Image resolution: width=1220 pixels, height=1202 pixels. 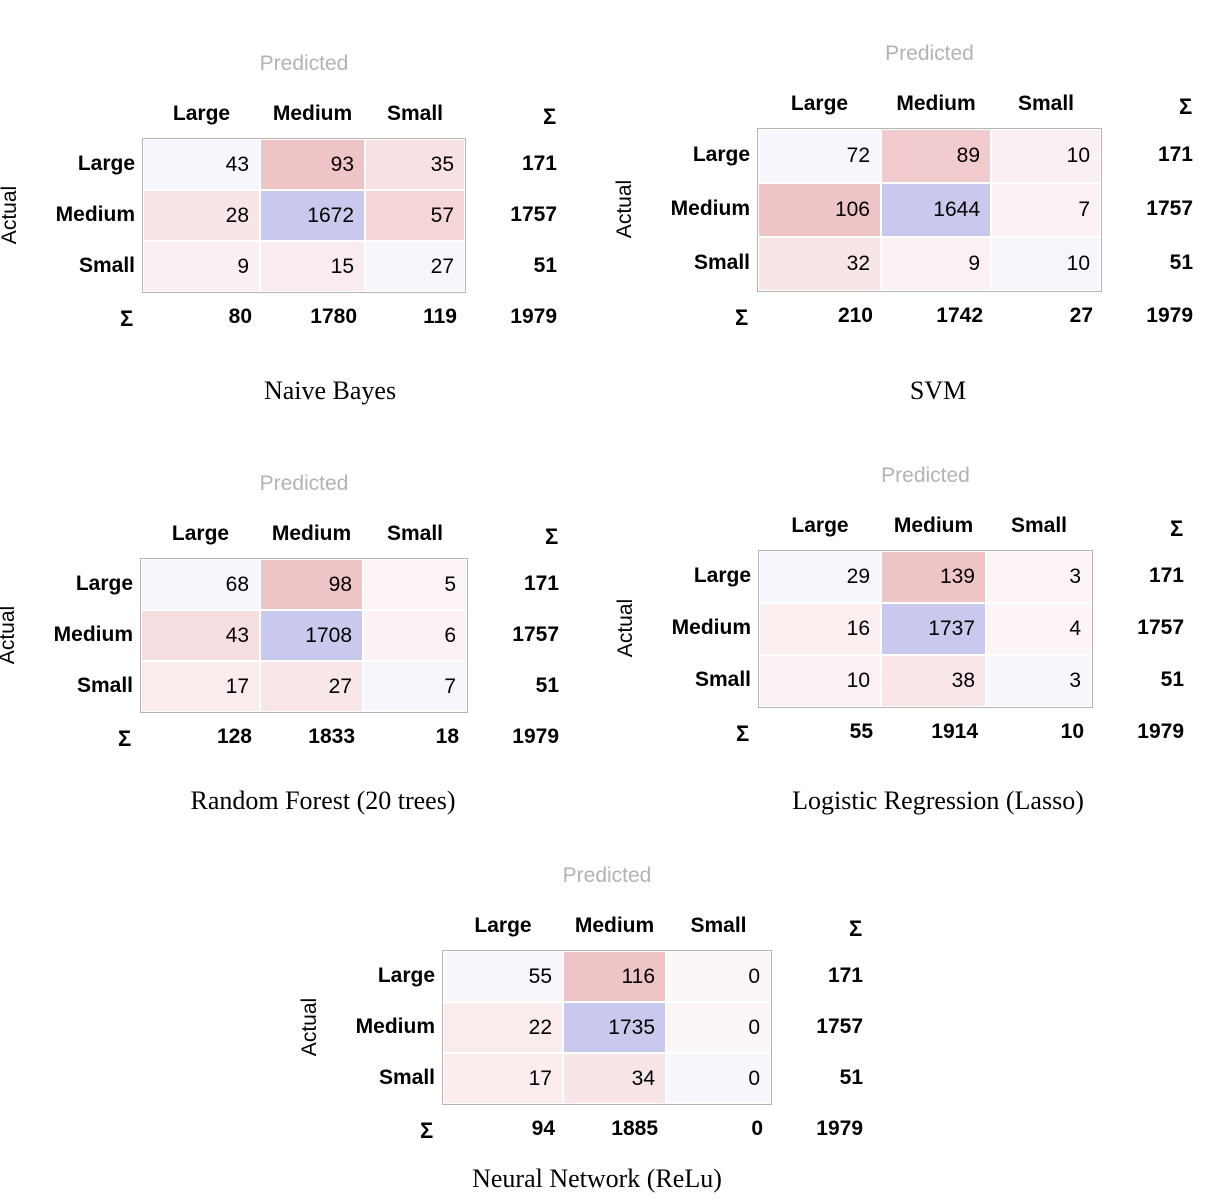 I want to click on column-total: 1885, so click(x=634, y=1128).